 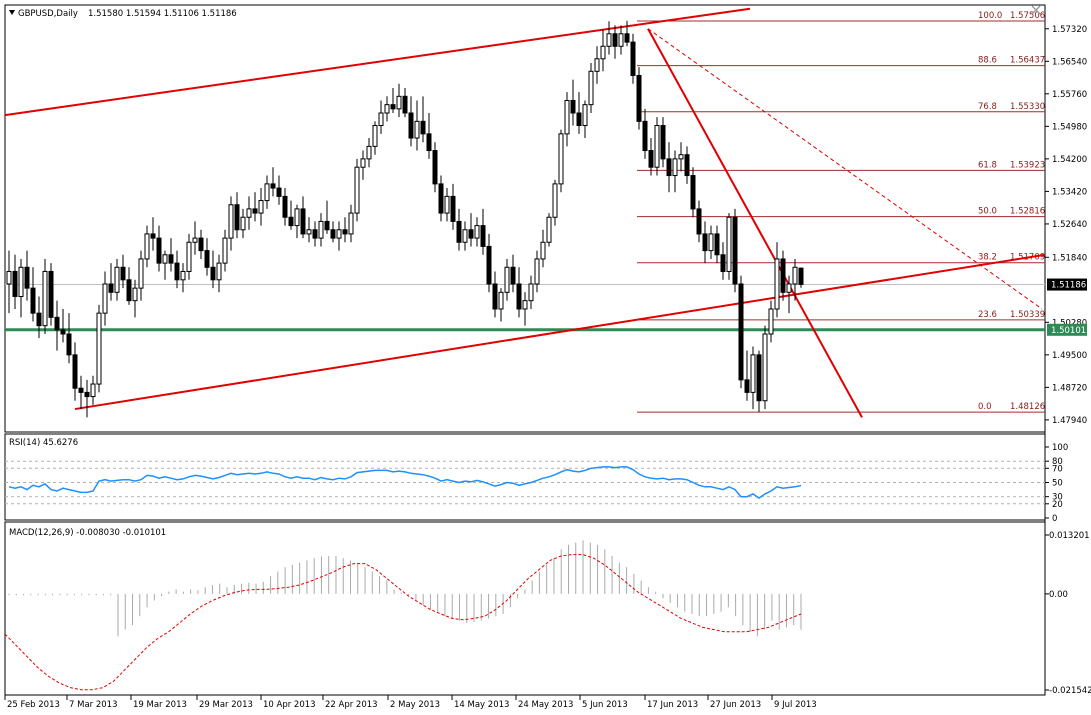 I want to click on rsi-line, so click(x=405, y=483).